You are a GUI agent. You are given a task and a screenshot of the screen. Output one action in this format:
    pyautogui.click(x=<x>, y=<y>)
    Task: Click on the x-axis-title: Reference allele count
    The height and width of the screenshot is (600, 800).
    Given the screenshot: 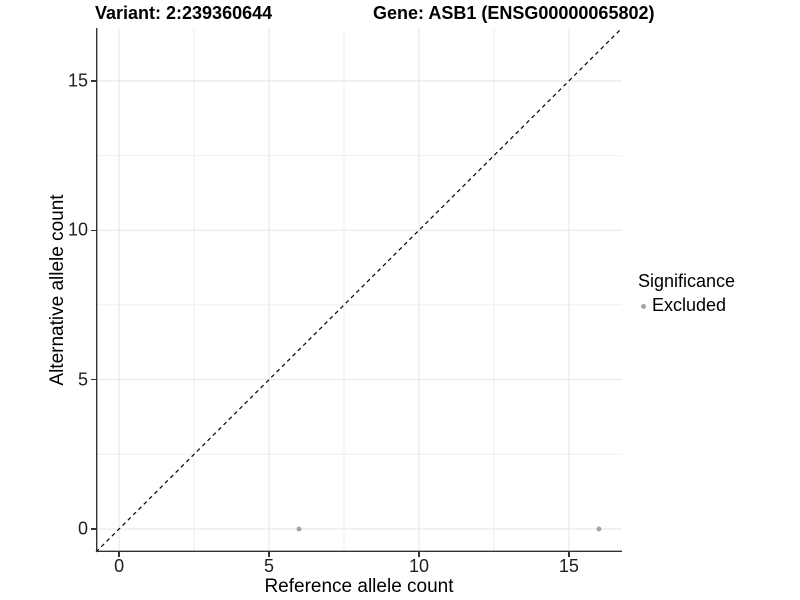 What is the action you would take?
    pyautogui.click(x=359, y=586)
    